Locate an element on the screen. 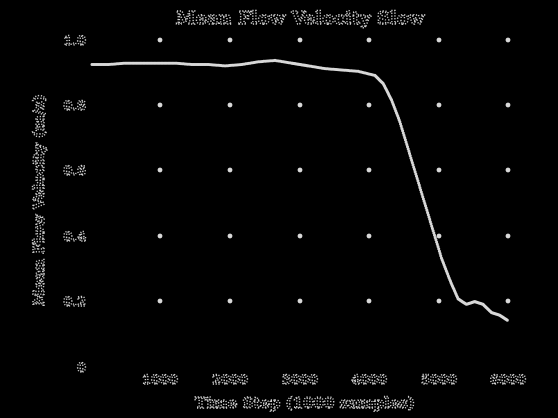  x-tick-label: 1000 is located at coordinates (160, 380).